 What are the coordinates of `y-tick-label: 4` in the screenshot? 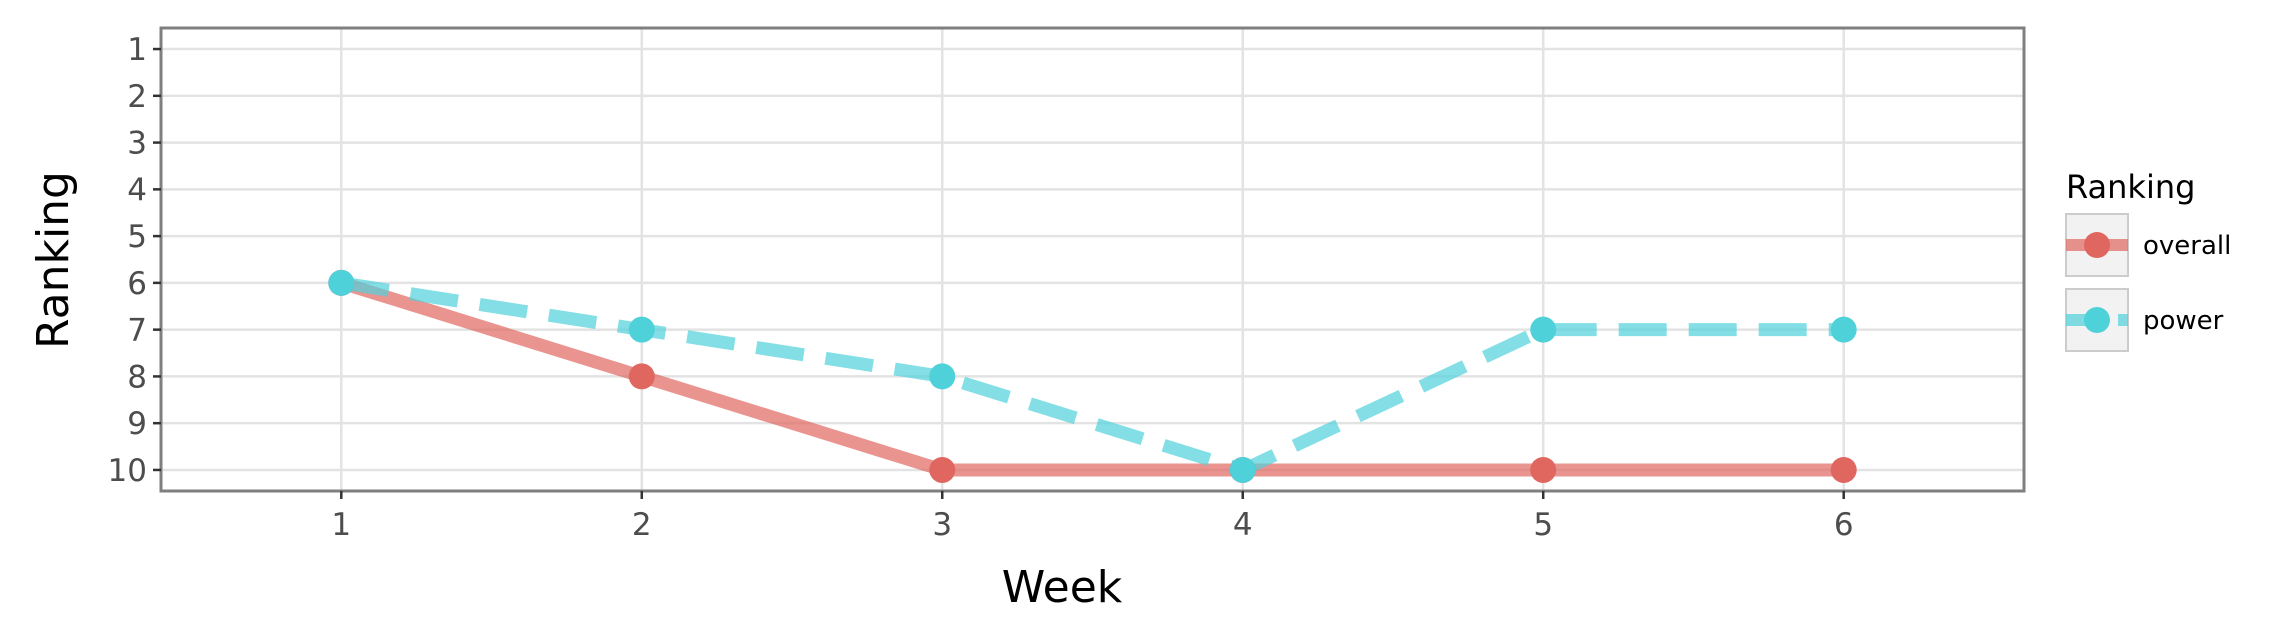 It's located at (137, 190).